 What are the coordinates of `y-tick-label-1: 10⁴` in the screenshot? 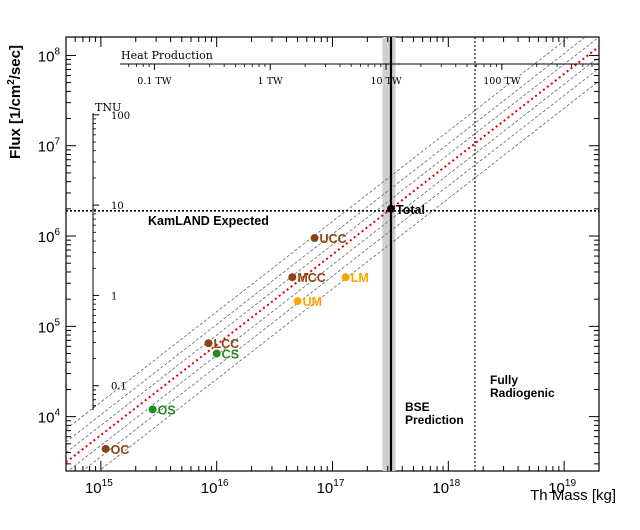 It's located at (49, 417).